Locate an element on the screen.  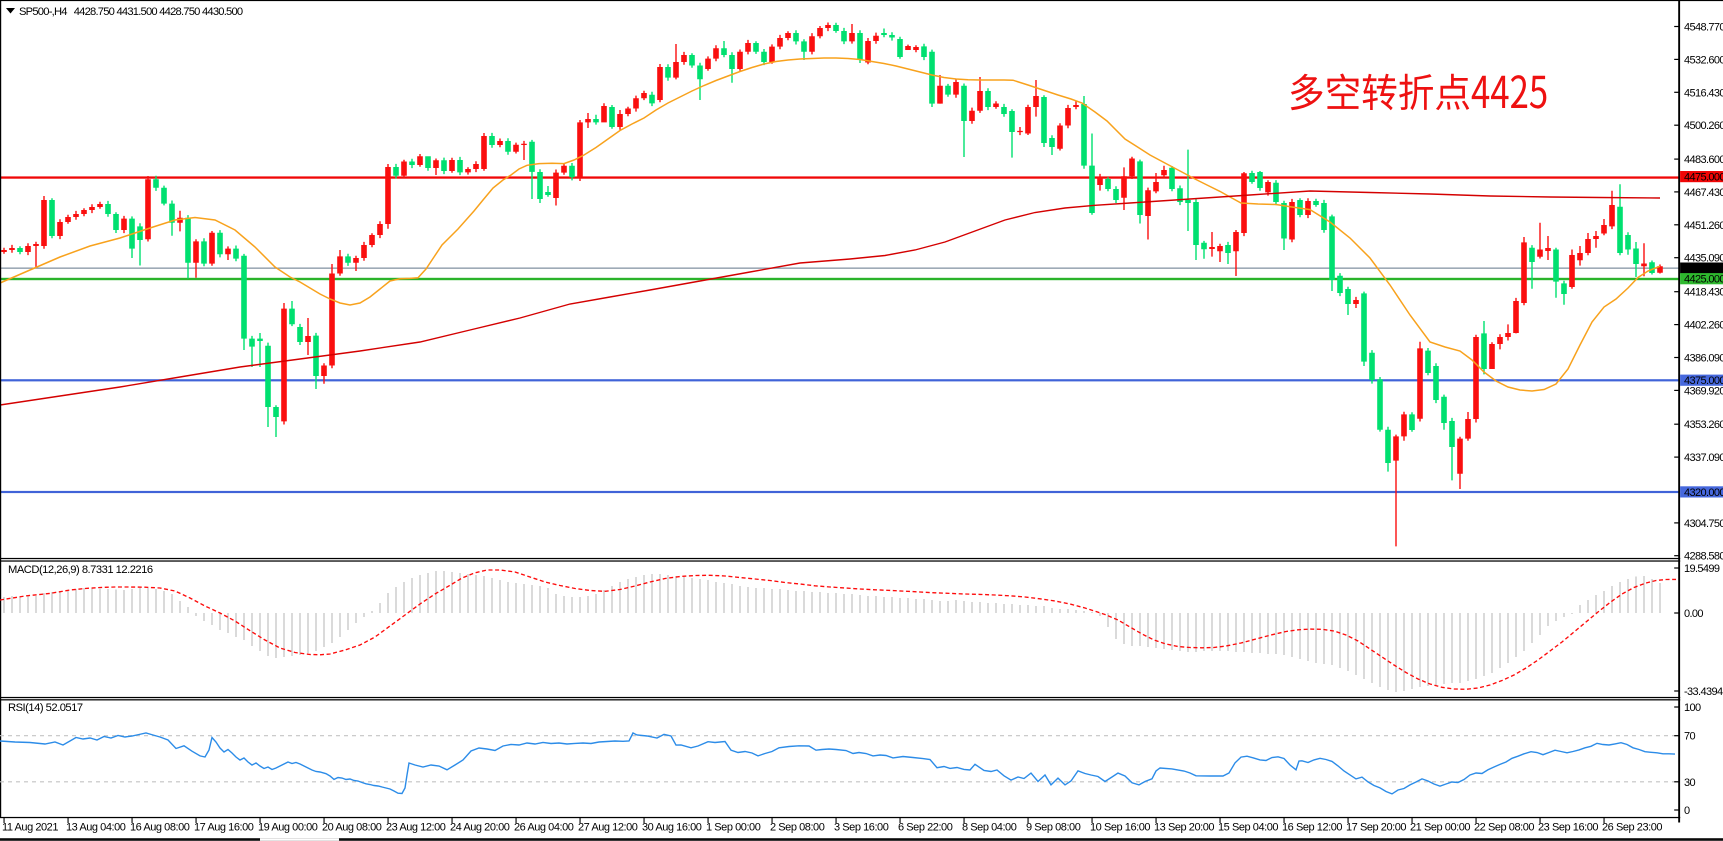
svg-text: 4402.260 is located at coordinates (1703, 326).